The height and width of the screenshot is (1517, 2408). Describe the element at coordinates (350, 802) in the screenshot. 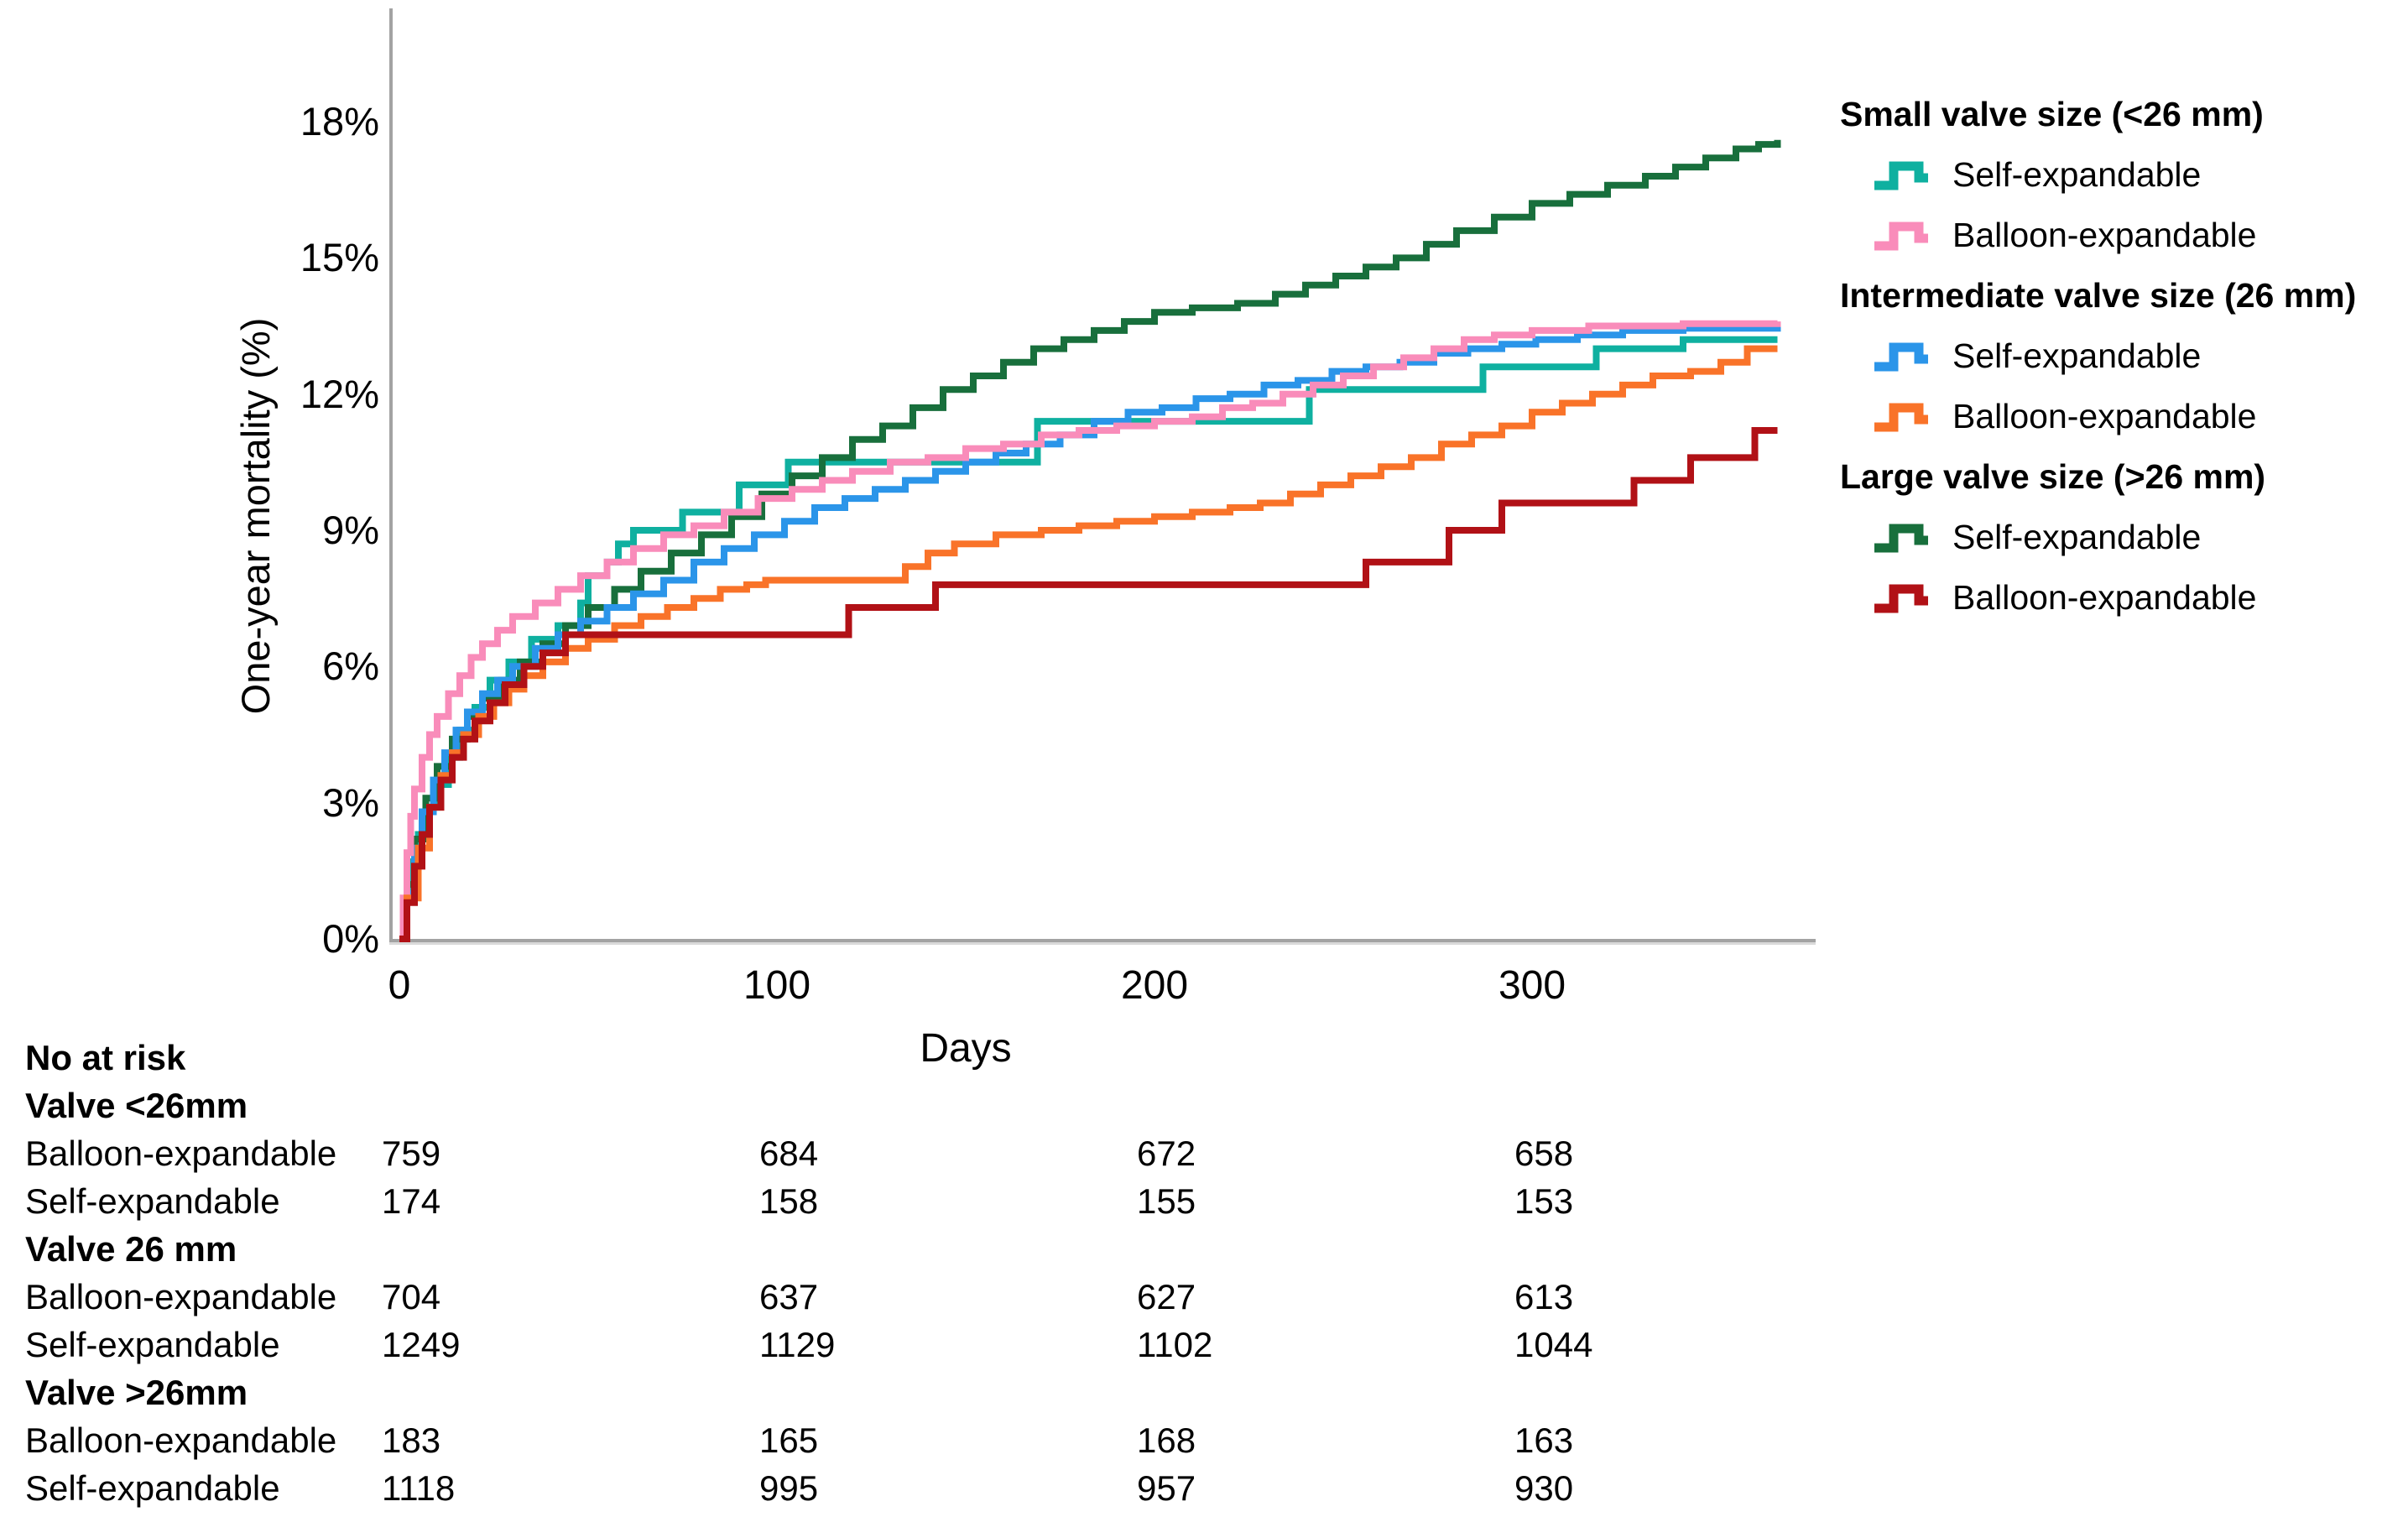

I see `y-tick-3%: 3%` at that location.